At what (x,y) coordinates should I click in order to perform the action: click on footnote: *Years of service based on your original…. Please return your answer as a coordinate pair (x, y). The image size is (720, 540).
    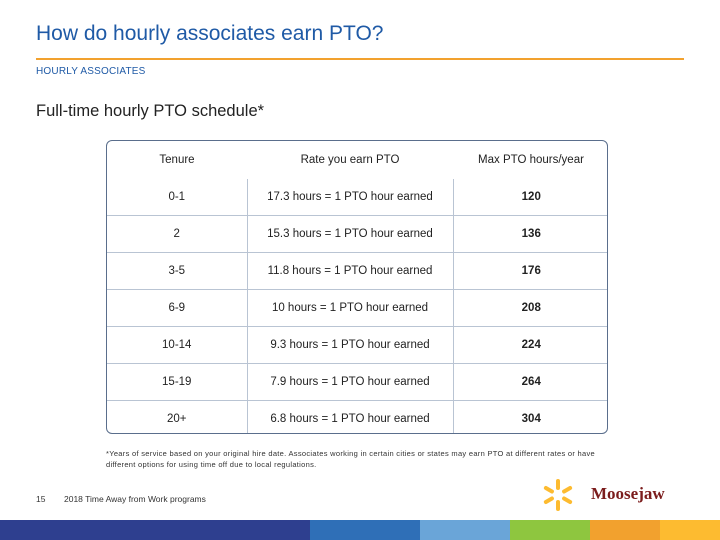
    Looking at the image, I should click on (350, 459).